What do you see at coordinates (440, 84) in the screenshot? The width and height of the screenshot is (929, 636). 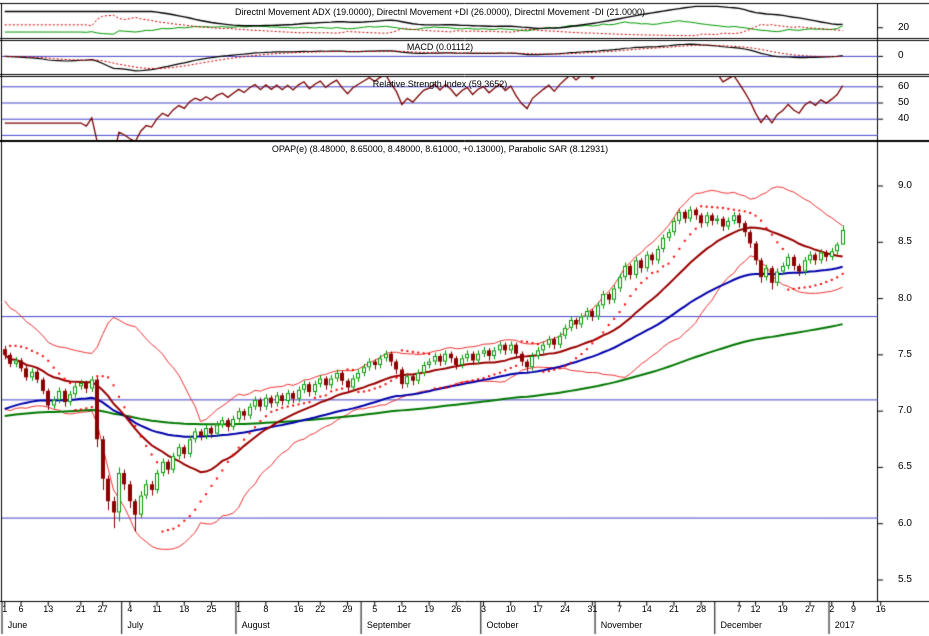 I see `rsi-panel-title: Relative Strength Index (59.3652)` at bounding box center [440, 84].